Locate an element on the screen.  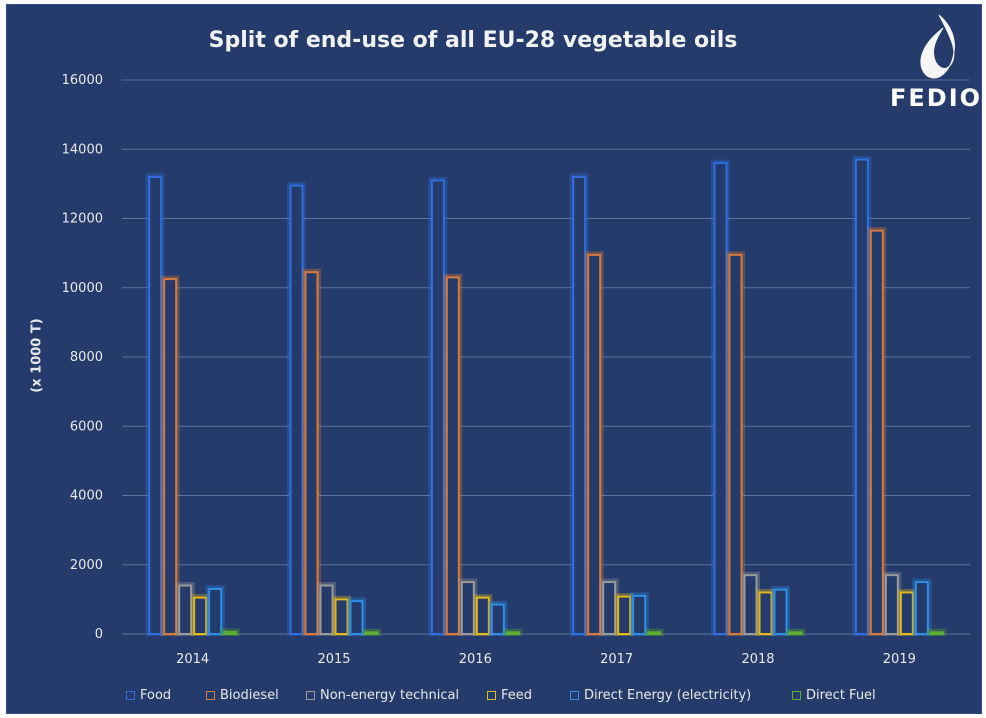
legend-label: Non-energy technical is located at coordinates (390, 695).